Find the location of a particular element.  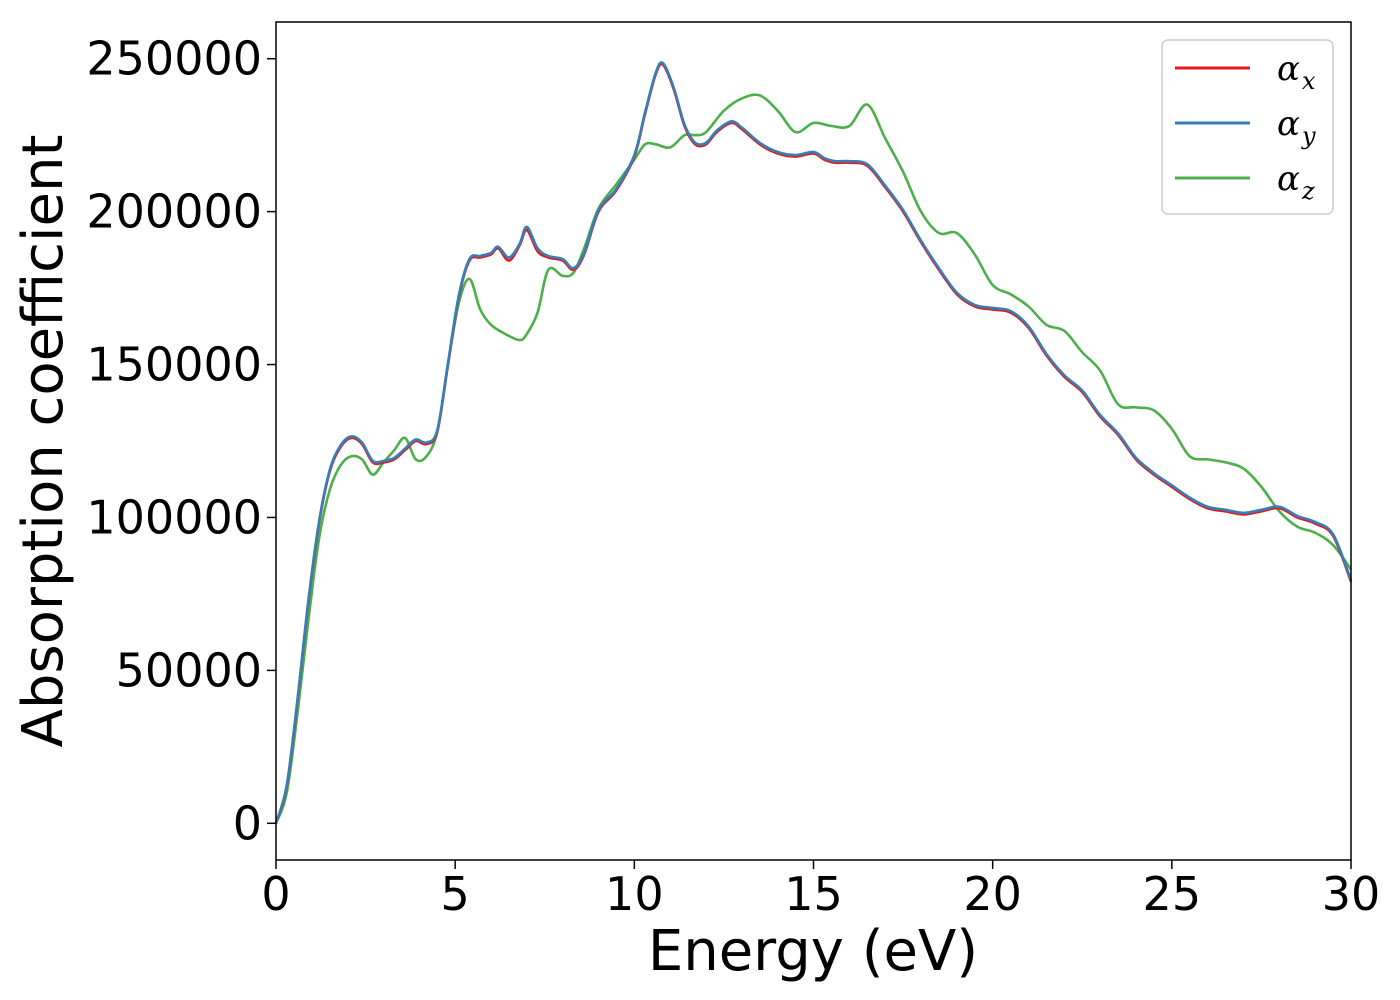

x-tick-label: 30 is located at coordinates (1351, 894).